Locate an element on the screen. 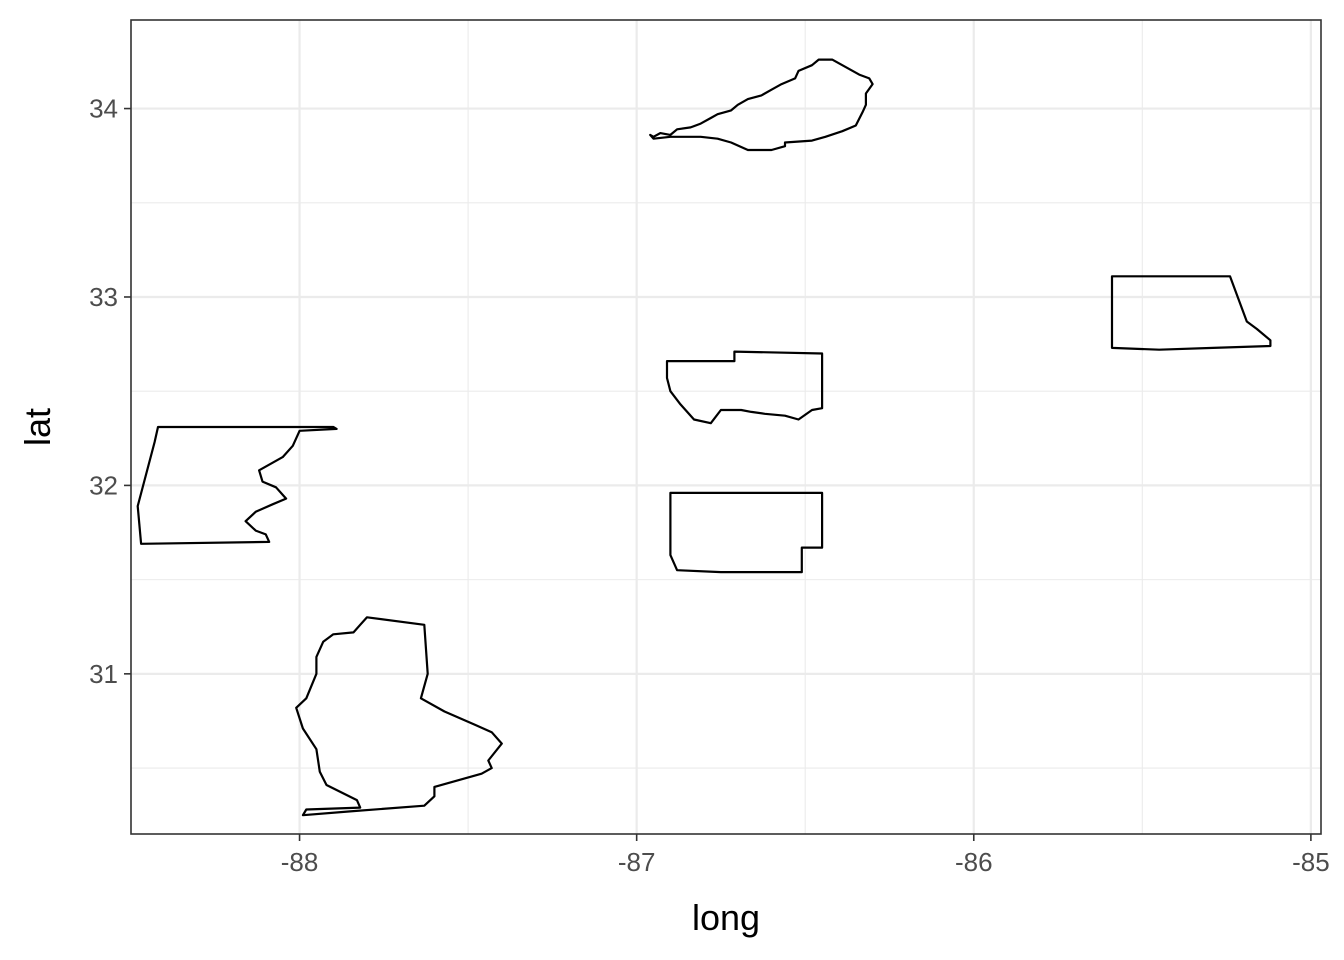 This screenshot has height=960, width=1344. x-tick-label: -87 is located at coordinates (637, 862).